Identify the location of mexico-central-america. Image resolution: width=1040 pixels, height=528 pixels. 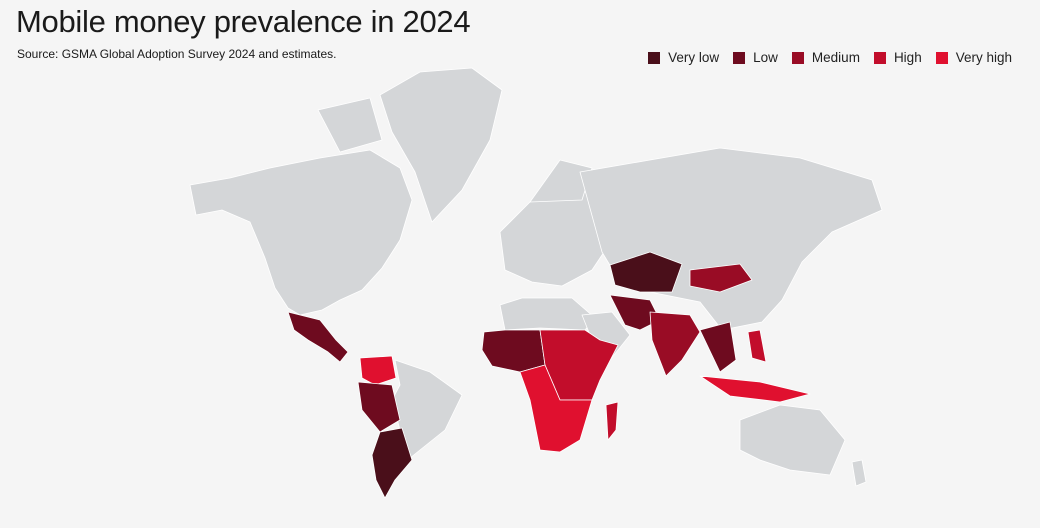
(318, 337).